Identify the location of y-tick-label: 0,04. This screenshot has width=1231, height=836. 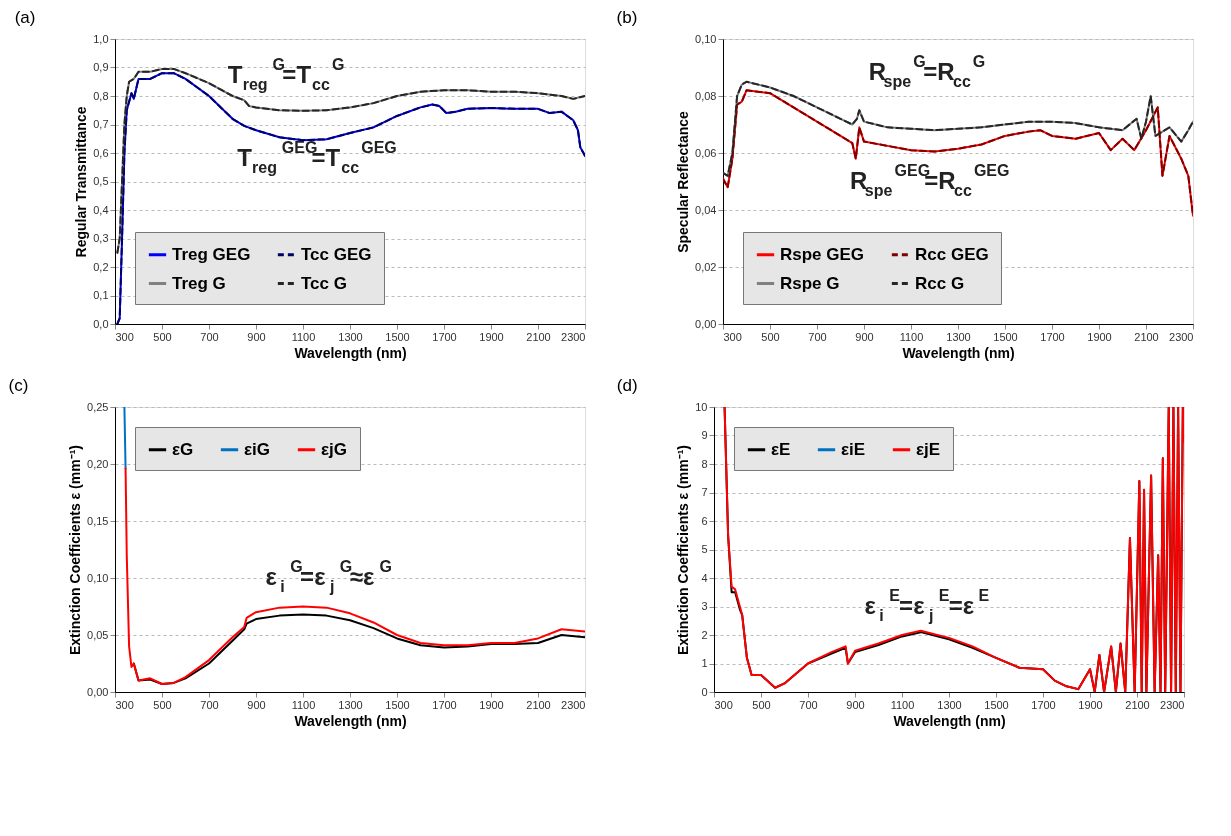
(706, 209).